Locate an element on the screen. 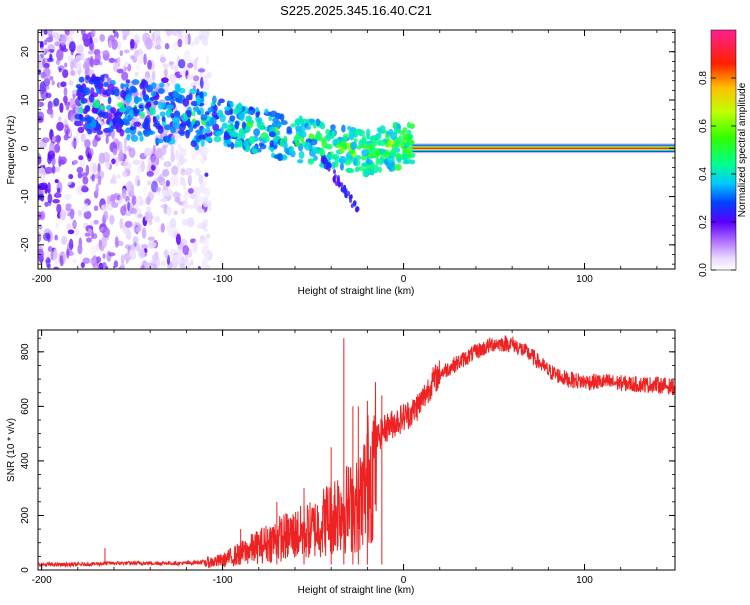 This screenshot has height=605, width=750. heatmap-x-label: Height of straight line (km) is located at coordinates (356, 291).